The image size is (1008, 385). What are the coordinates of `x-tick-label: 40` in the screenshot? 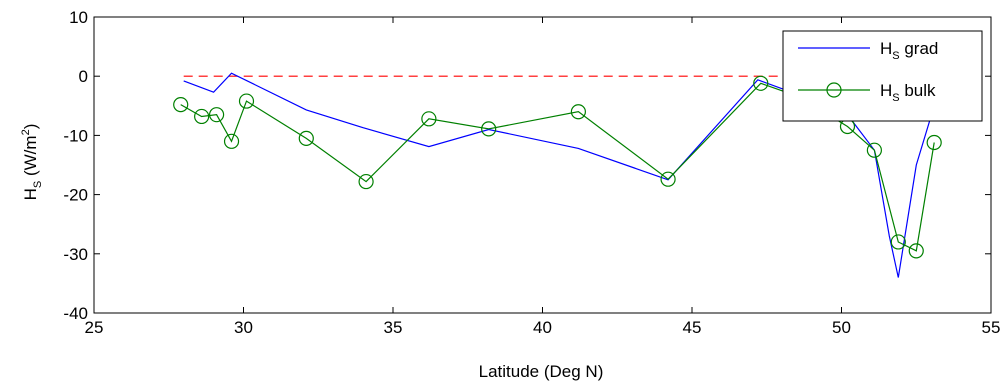 It's located at (542, 327).